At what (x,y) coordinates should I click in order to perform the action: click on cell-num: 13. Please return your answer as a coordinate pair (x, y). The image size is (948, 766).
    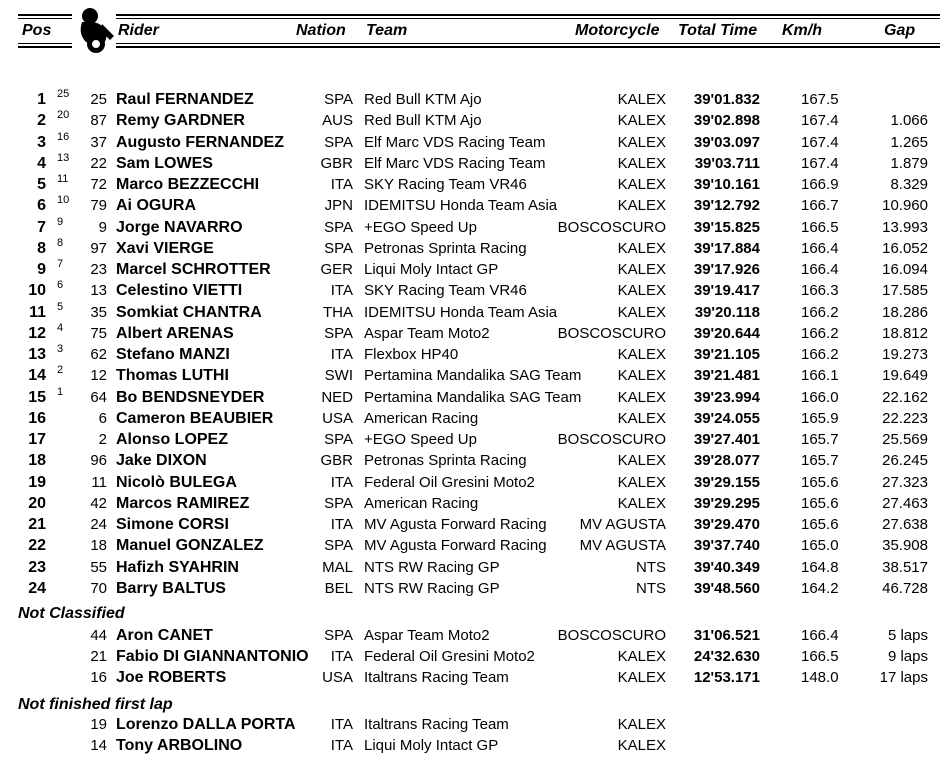
    Looking at the image, I should click on (98, 291).